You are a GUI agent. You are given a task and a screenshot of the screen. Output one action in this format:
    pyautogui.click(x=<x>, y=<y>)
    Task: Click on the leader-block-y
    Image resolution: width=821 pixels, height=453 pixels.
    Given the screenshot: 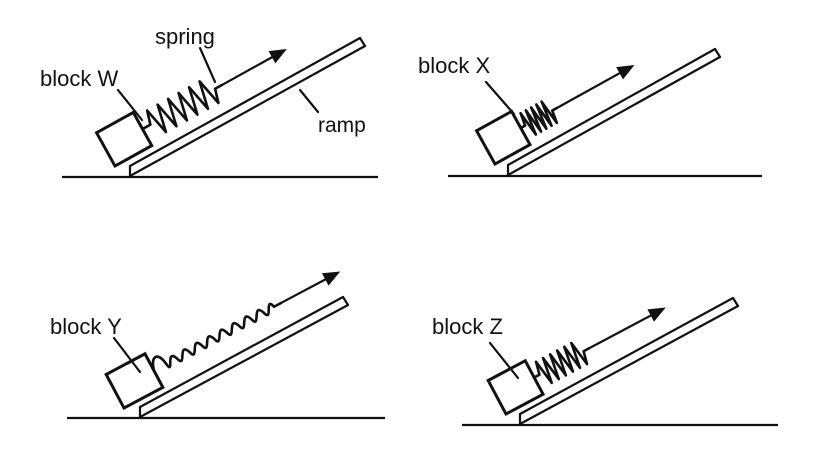 What is the action you would take?
    pyautogui.click(x=127, y=355)
    